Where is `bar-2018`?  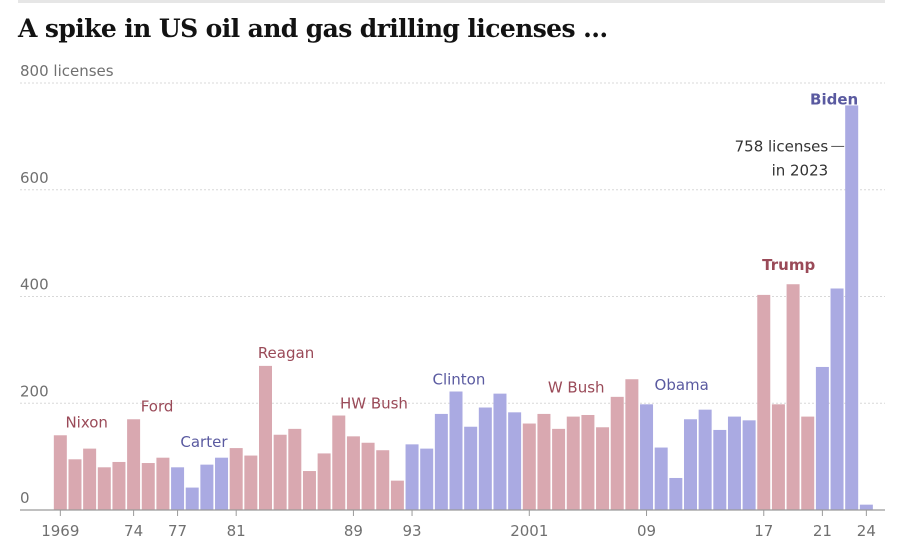
bar-2018 is located at coordinates (778, 457).